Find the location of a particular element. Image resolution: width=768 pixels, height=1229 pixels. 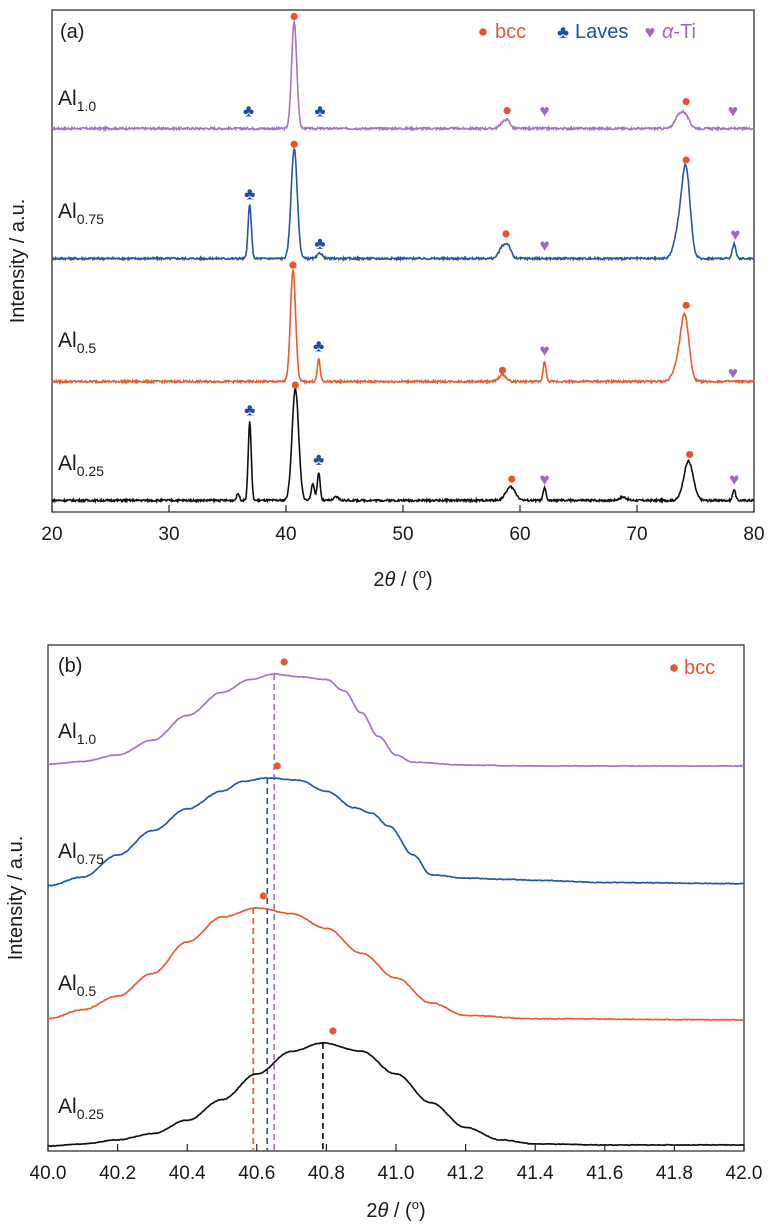

panel-b-x-tick-label: 41.2 is located at coordinates (465, 1173).